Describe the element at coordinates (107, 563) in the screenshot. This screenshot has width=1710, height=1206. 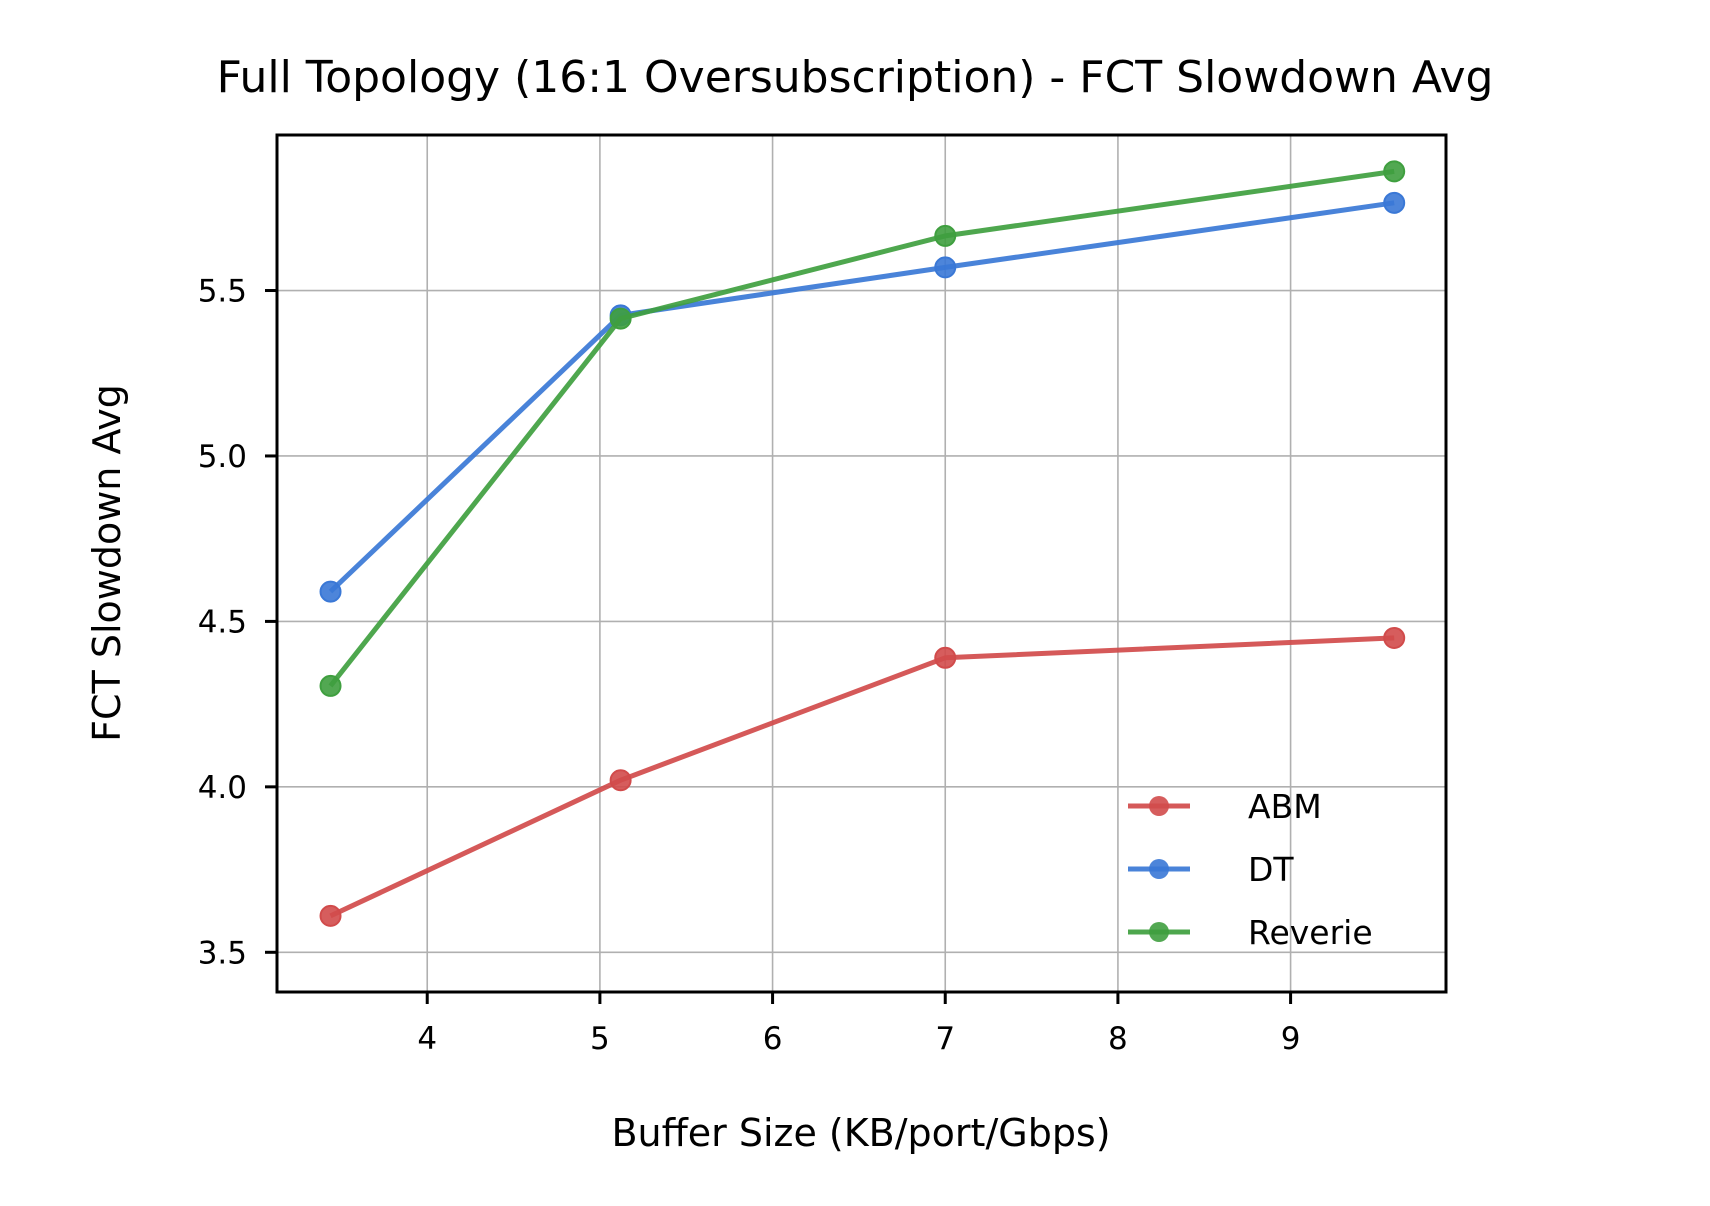
I see `y-axis-label: FCT Slowdown Avg` at that location.